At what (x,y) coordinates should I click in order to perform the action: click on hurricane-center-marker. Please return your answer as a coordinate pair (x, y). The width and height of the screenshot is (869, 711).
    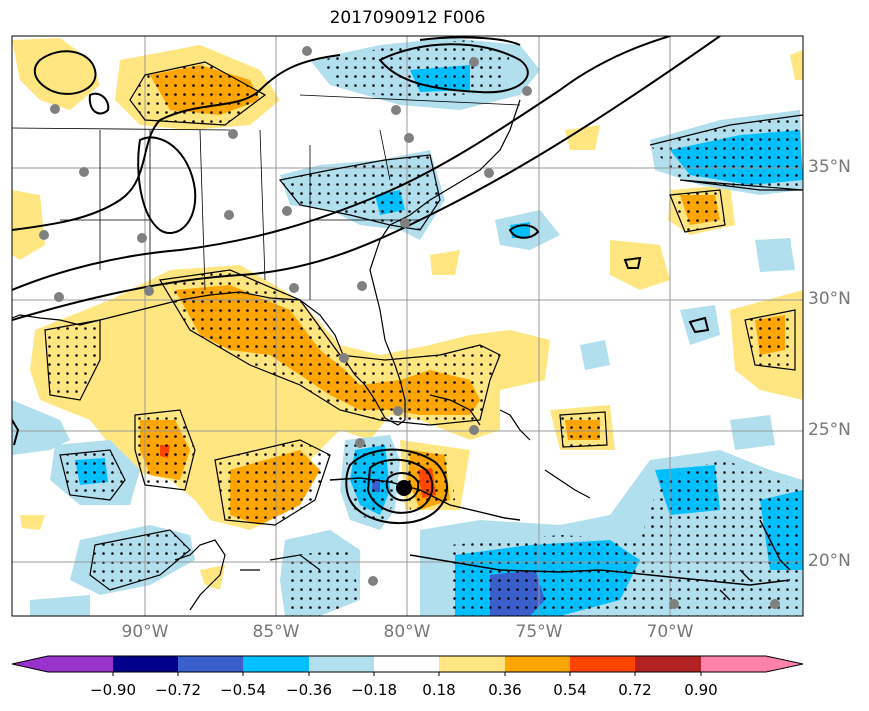
    Looking at the image, I should click on (404, 488).